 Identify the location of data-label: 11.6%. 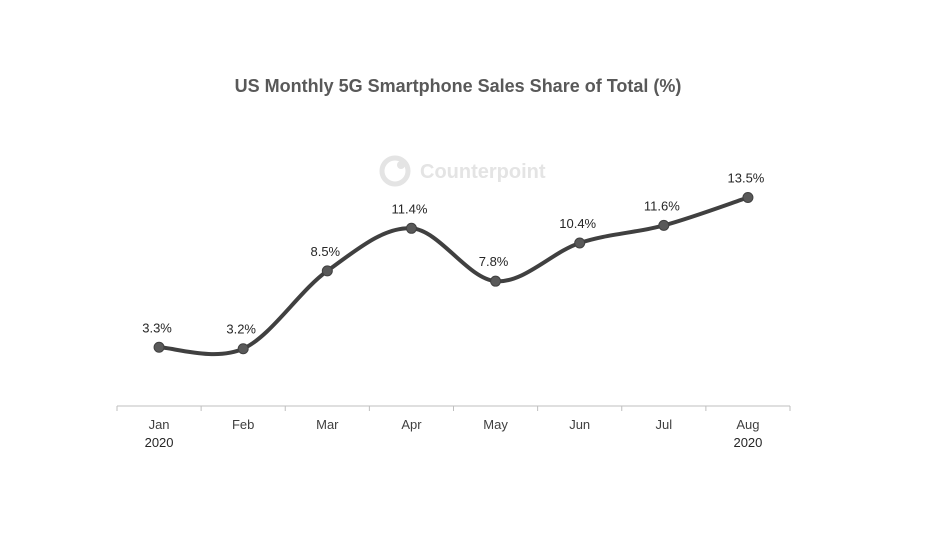
(662, 205).